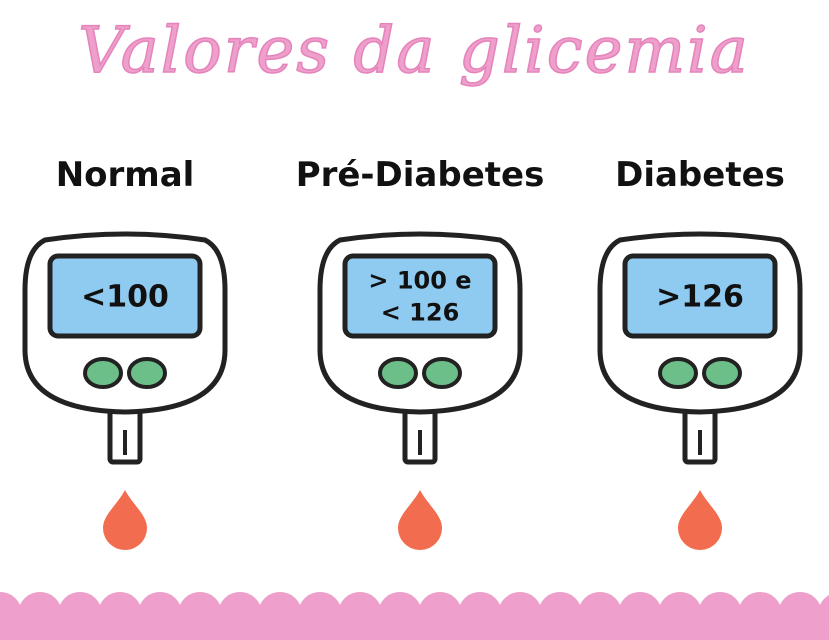  What do you see at coordinates (414, 51) in the screenshot?
I see `title: Valores da glicemia` at bounding box center [414, 51].